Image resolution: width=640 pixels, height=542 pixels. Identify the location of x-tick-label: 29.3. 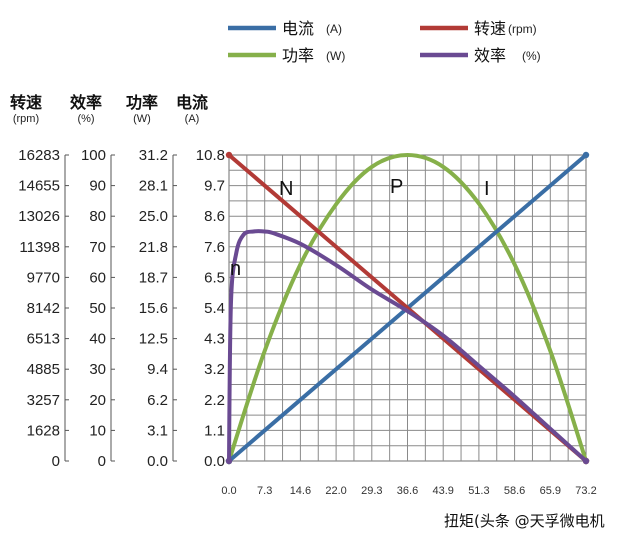
(371, 491).